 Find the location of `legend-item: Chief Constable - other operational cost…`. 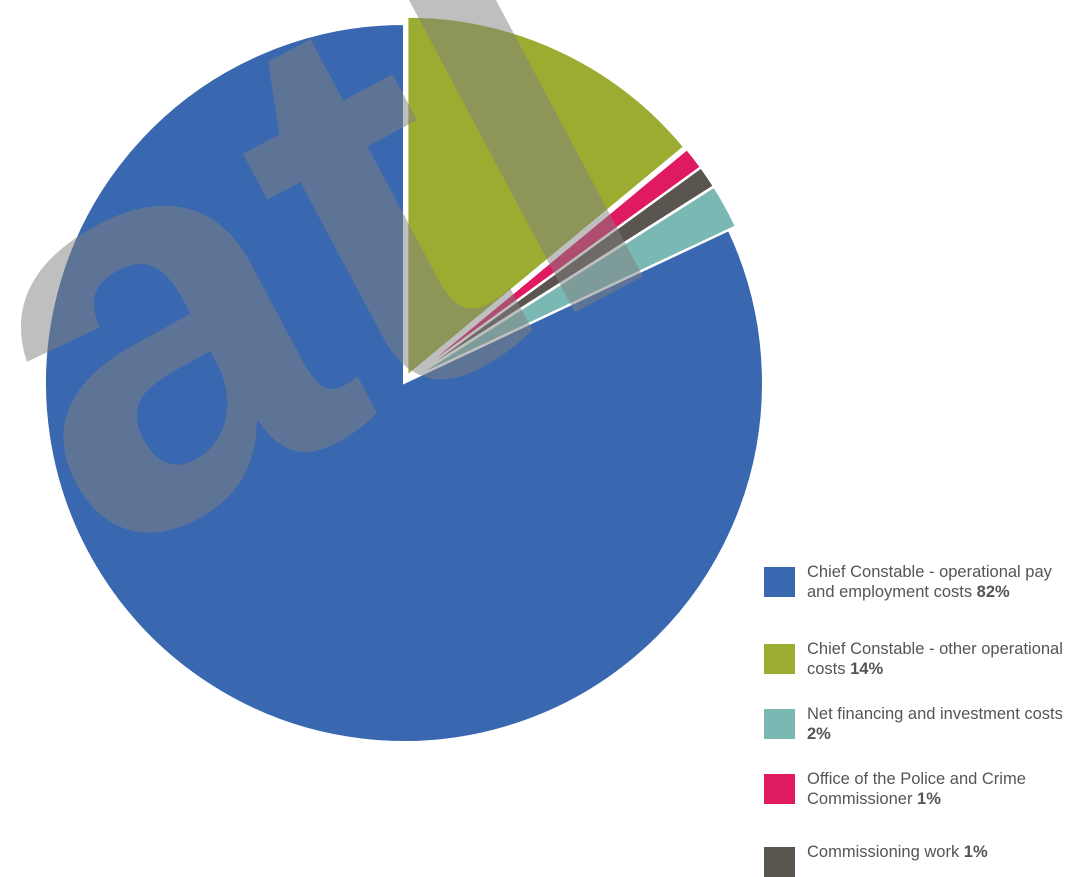

legend-item: Chief Constable - other operational cost… is located at coordinates (915, 659).